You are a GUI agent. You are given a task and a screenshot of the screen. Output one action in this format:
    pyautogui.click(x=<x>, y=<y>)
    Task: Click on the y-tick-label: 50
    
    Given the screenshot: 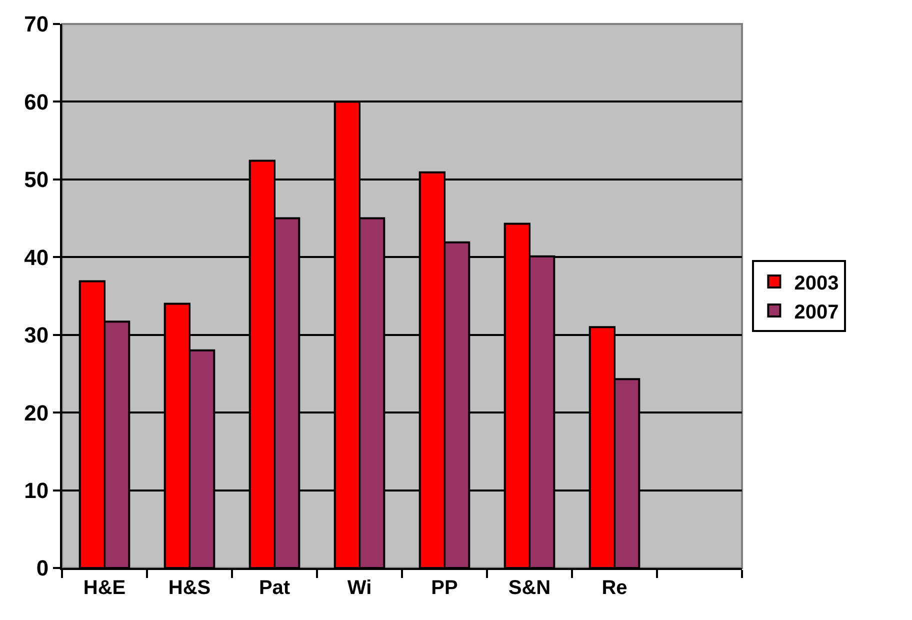 What is the action you would take?
    pyautogui.click(x=36, y=179)
    